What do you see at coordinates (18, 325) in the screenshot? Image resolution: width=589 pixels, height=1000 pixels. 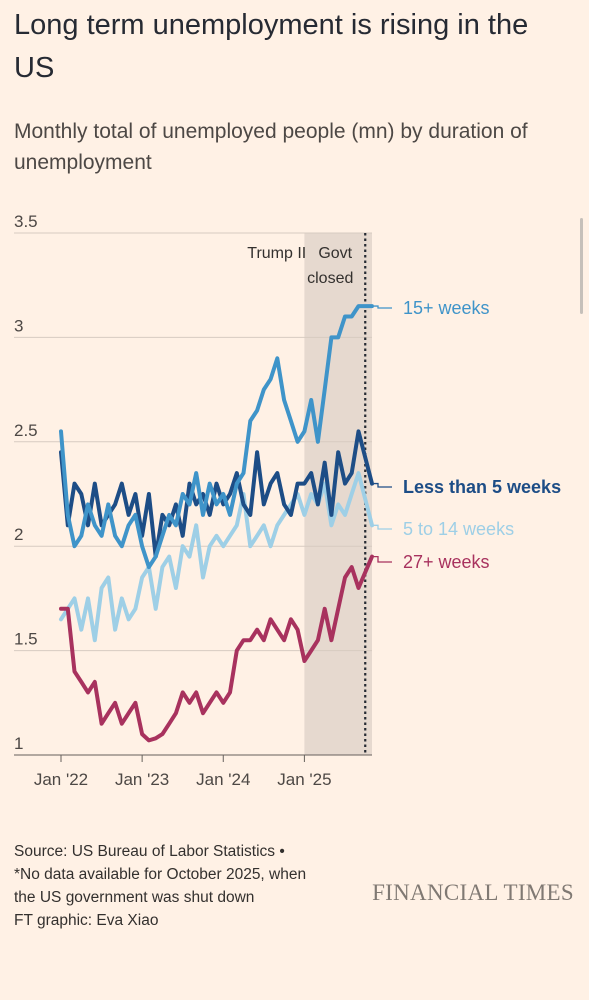 I see `y-tick-label: 3` at bounding box center [18, 325].